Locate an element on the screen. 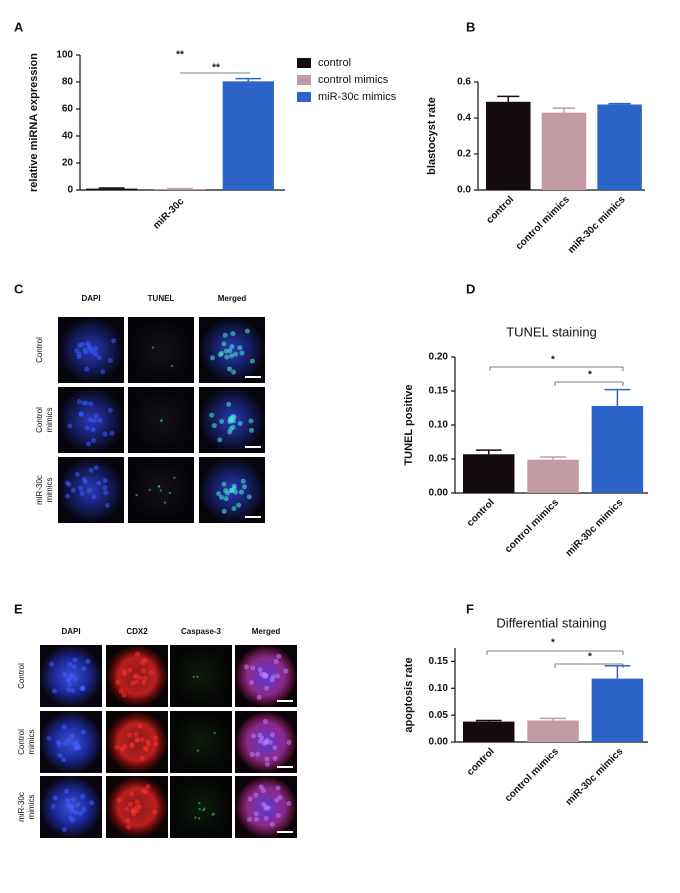 The image size is (680, 893). y-tick-label: 0.05 is located at coordinates (439, 715).